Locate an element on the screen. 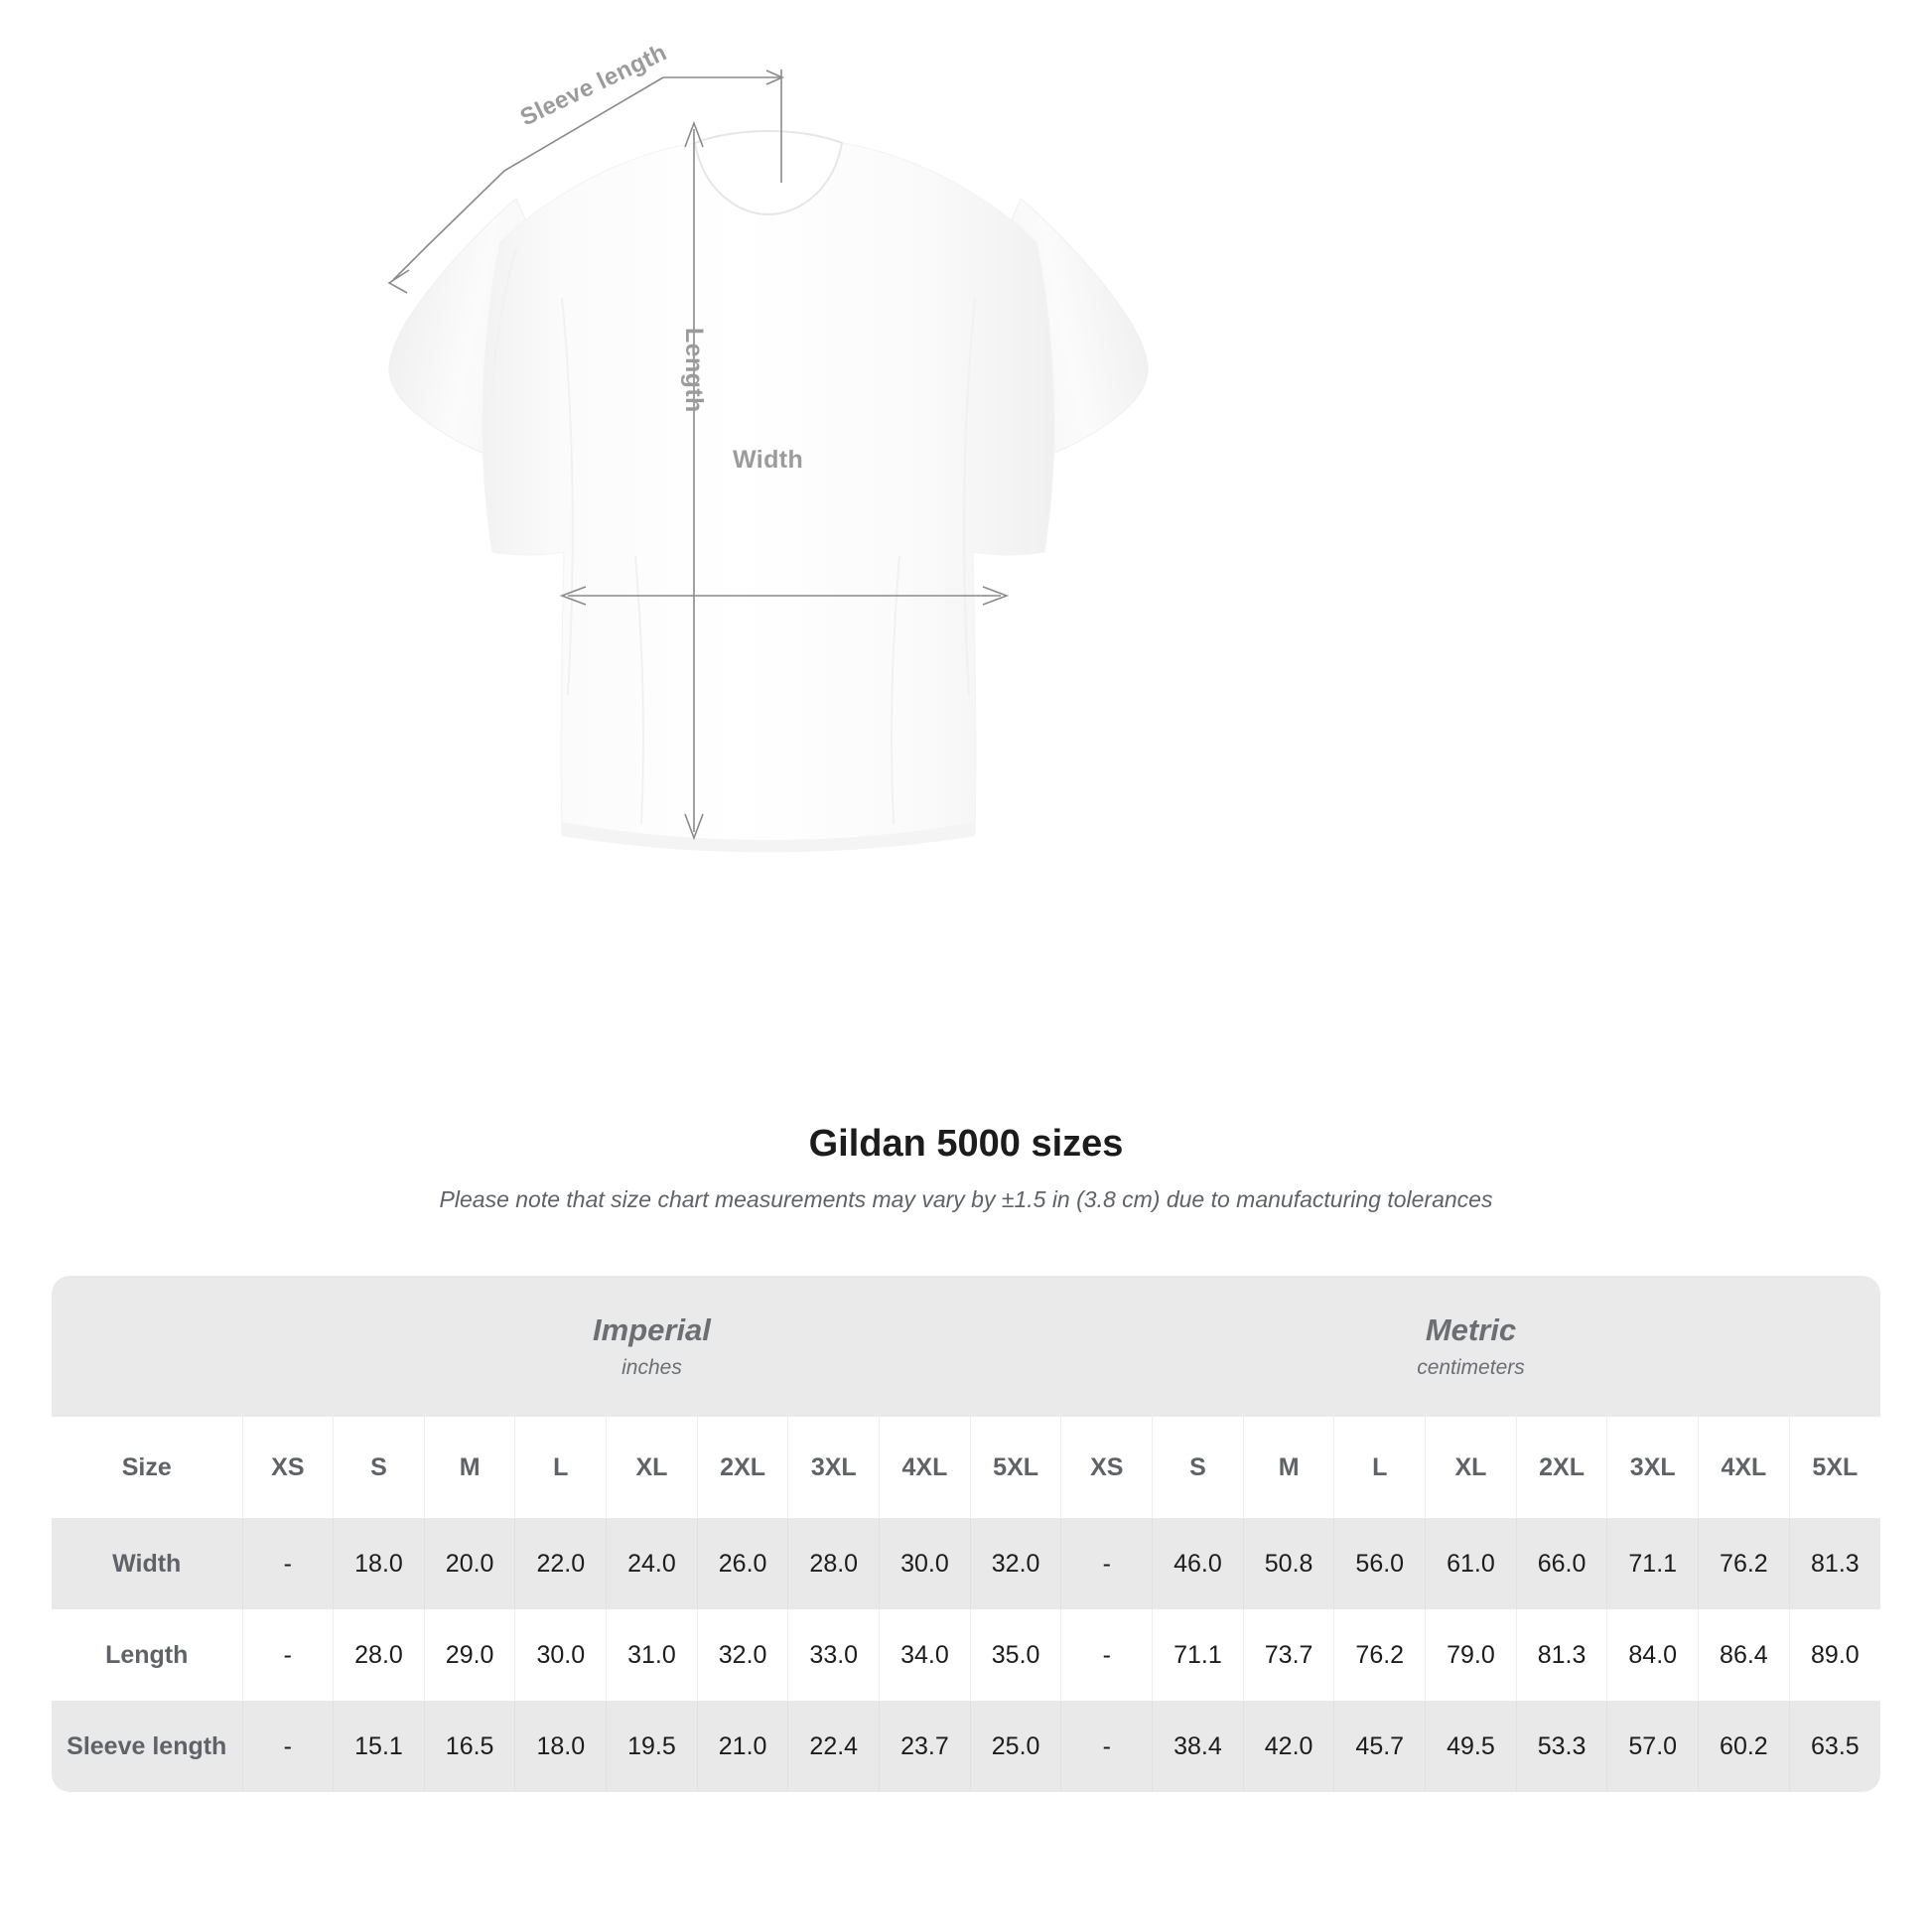 The image size is (1932, 1932). cell-sleeve-length-metric-xl: 49.5 is located at coordinates (1471, 1746).